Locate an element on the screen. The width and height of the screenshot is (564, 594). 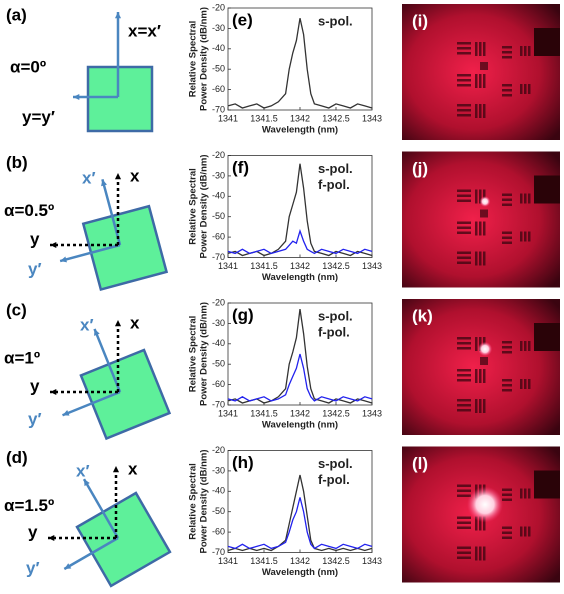
axis-label: x is located at coordinates (135, 322).